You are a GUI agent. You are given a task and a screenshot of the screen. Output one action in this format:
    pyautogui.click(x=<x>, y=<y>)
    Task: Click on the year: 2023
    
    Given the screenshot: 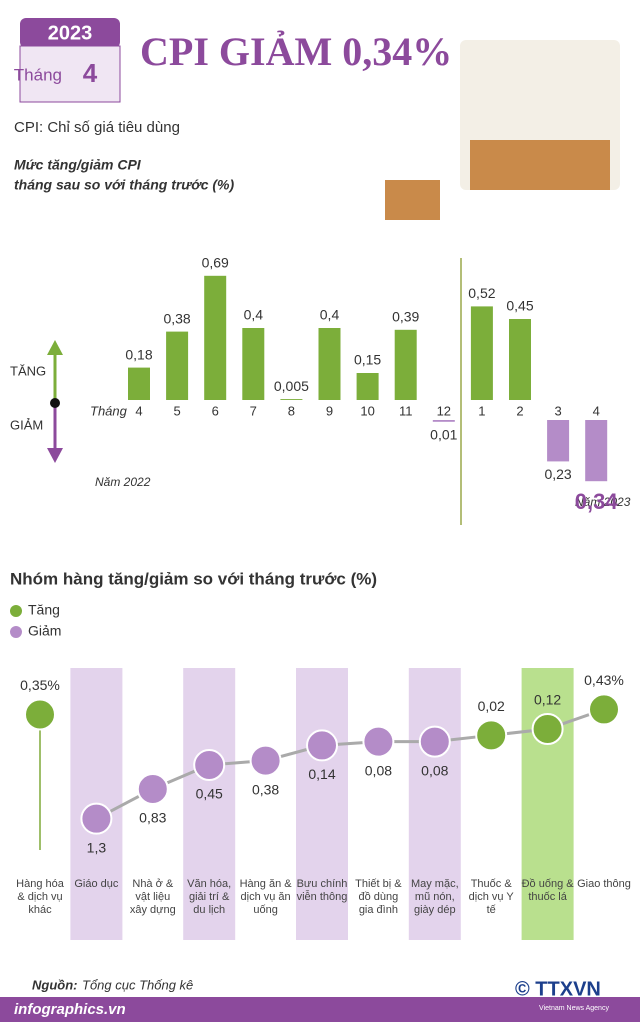 What is the action you would take?
    pyautogui.click(x=70, y=33)
    